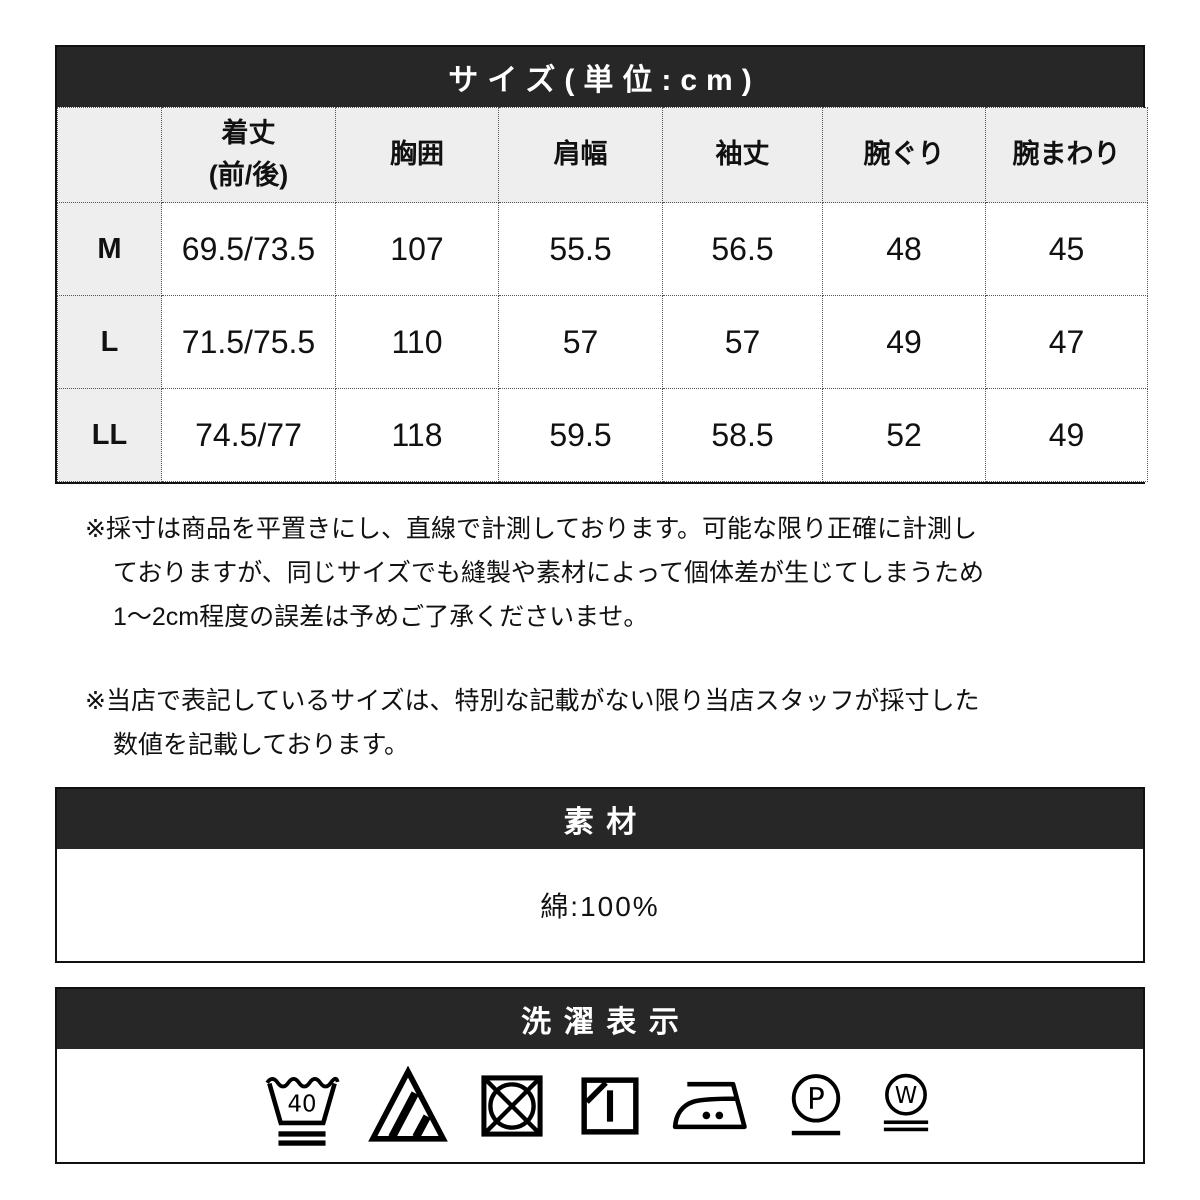 Image resolution: width=1200 pixels, height=1200 pixels. I want to click on table-row-m: M 69.5/73.5 107 55.5 56.5 48 45, so click(602, 249).